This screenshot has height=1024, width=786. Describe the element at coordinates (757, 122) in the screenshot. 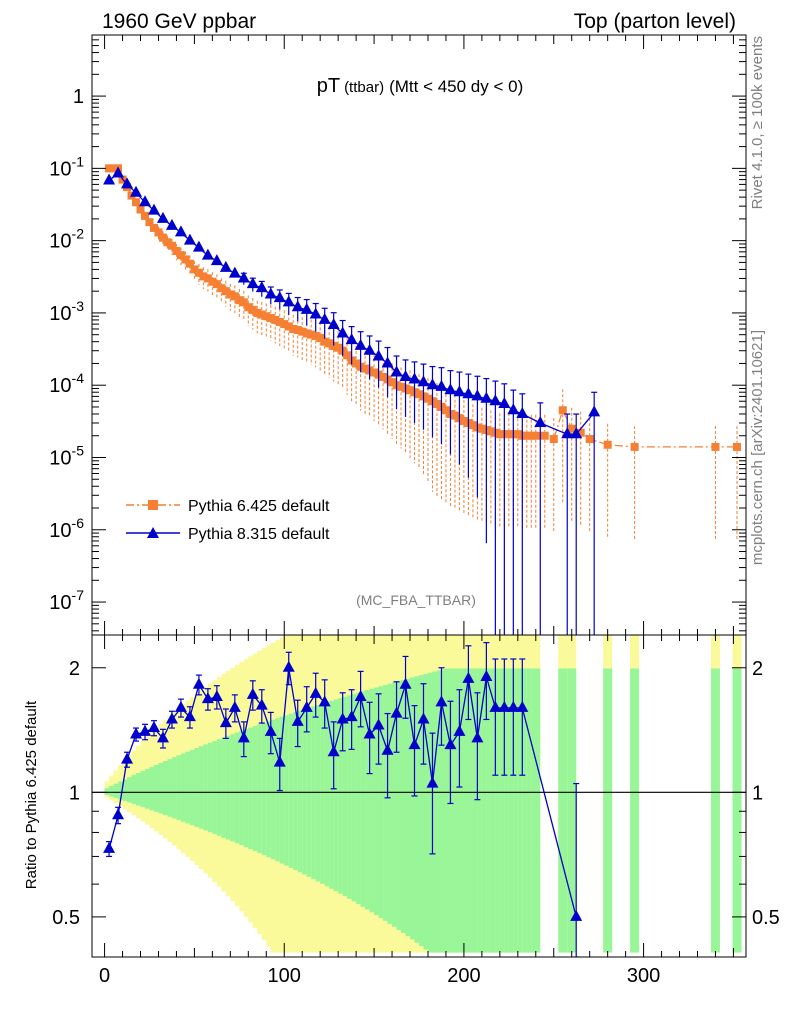

I see `rivet-version-label: Rivet 4.1.0, ≥ 100k events` at that location.